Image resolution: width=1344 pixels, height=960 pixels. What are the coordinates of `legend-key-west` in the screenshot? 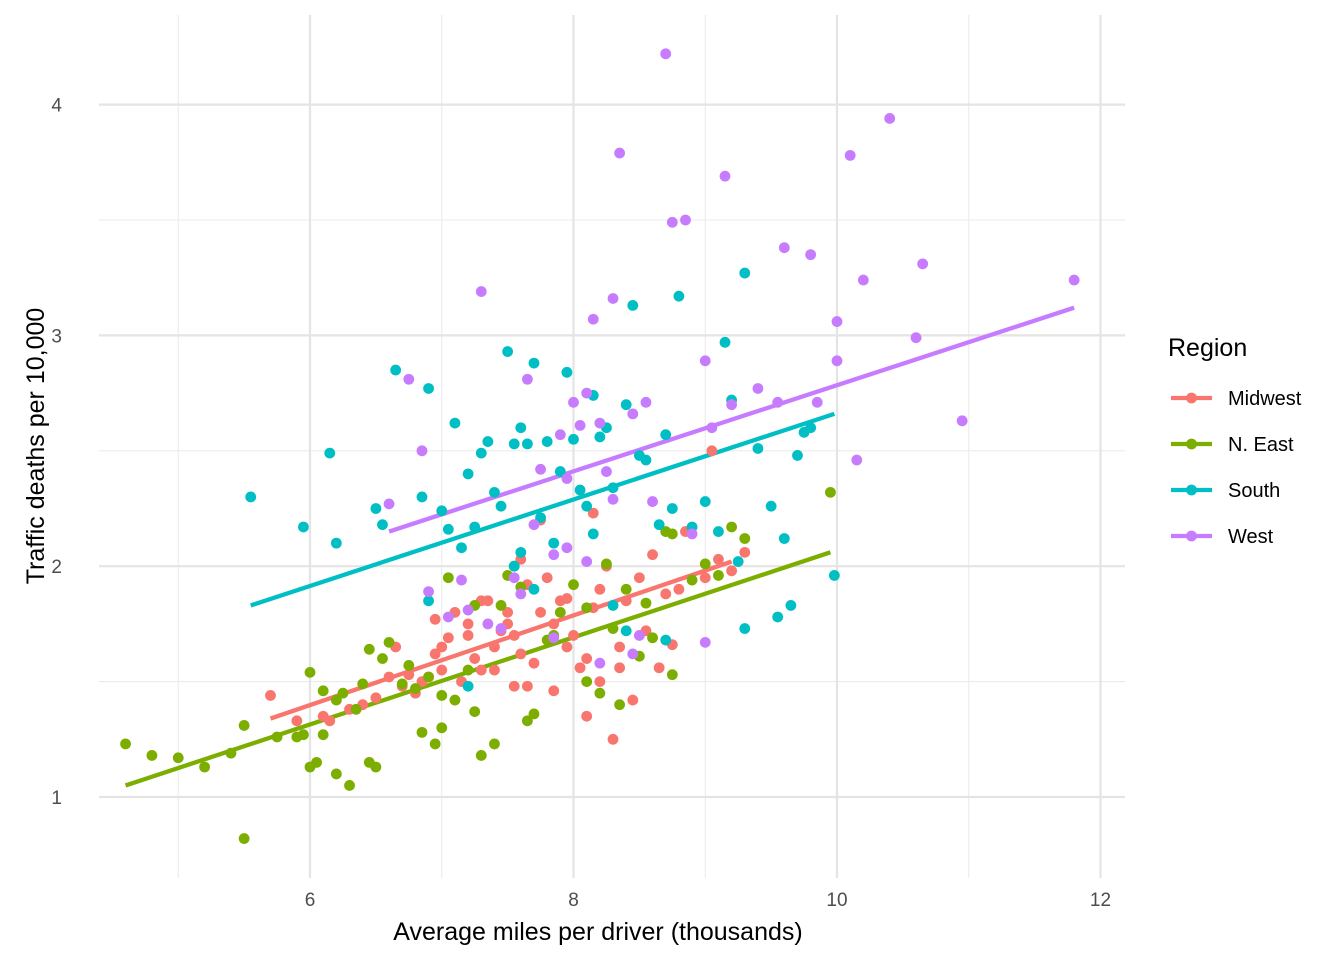 It's located at (1191, 536).